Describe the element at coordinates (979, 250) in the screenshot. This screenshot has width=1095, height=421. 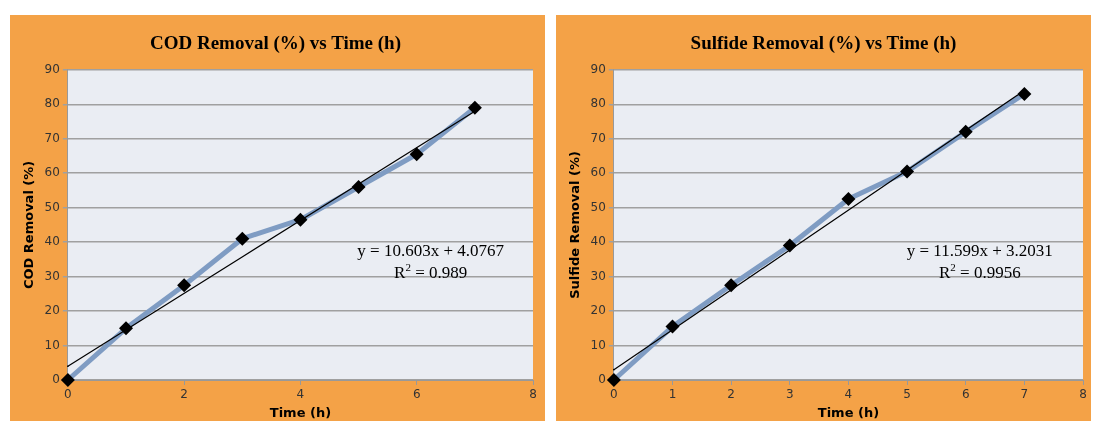
I see `annotation: y = 11.599x + 3.2031` at that location.